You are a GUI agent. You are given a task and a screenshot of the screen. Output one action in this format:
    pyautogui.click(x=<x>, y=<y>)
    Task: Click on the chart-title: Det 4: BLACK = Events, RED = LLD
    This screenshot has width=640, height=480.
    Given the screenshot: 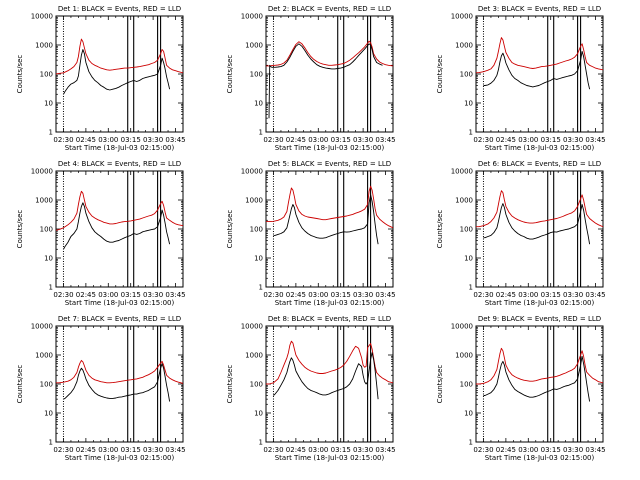 What is the action you would take?
    pyautogui.click(x=119, y=164)
    